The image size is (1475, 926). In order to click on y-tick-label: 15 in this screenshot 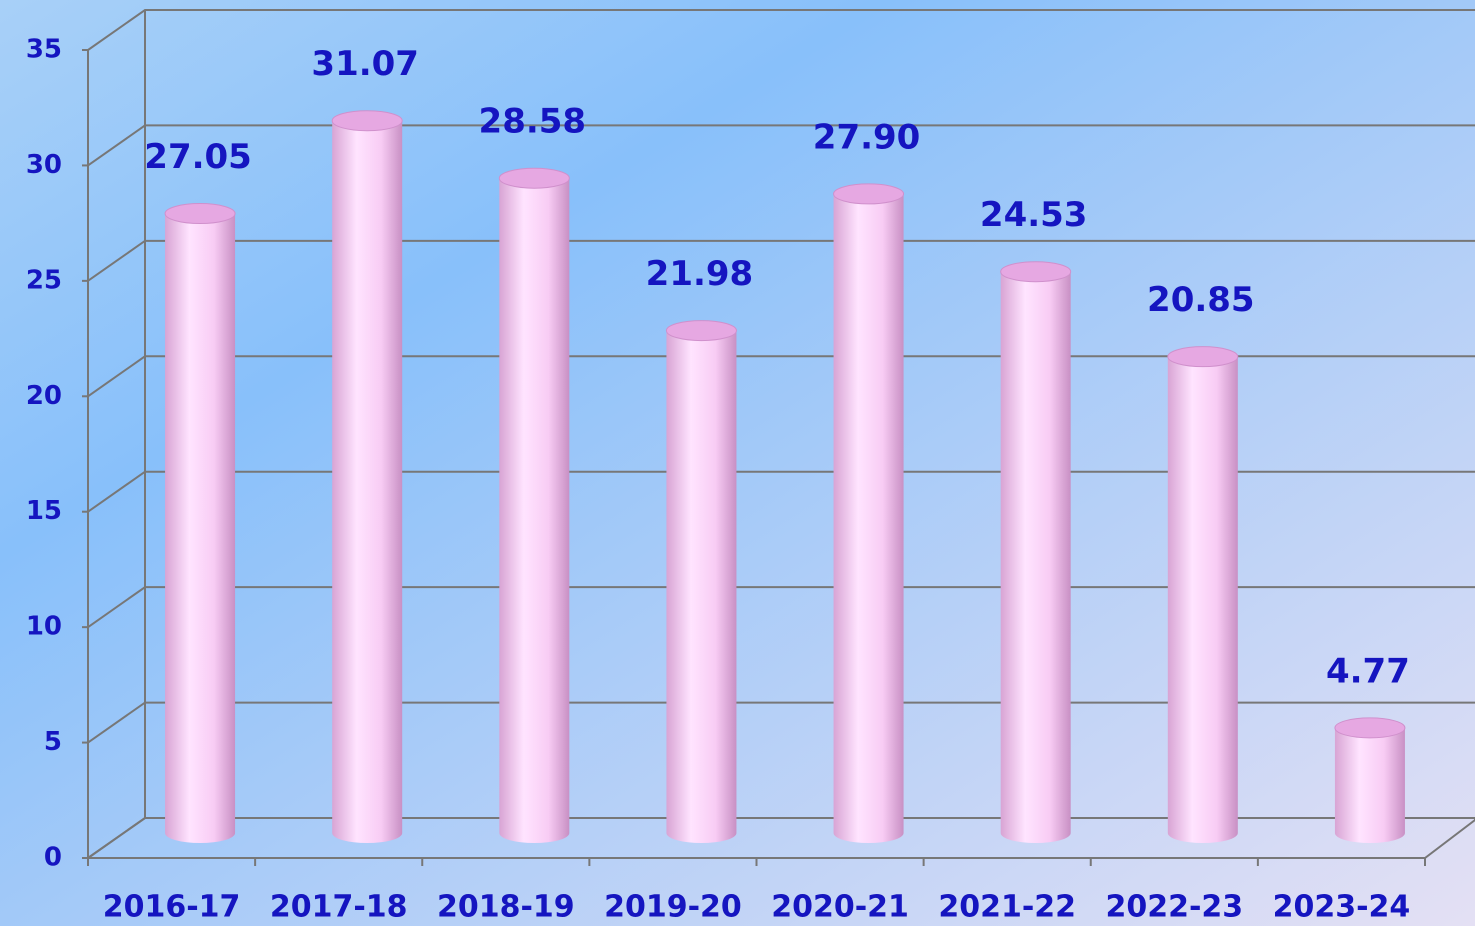, I will do `click(44, 511)`.